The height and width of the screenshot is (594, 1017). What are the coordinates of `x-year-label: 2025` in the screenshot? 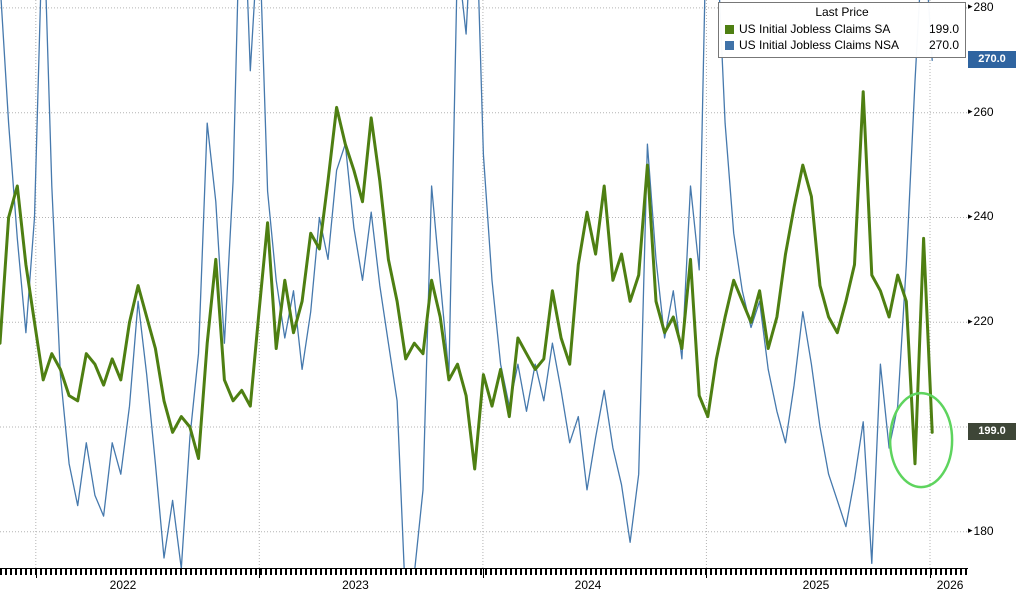 It's located at (816, 585).